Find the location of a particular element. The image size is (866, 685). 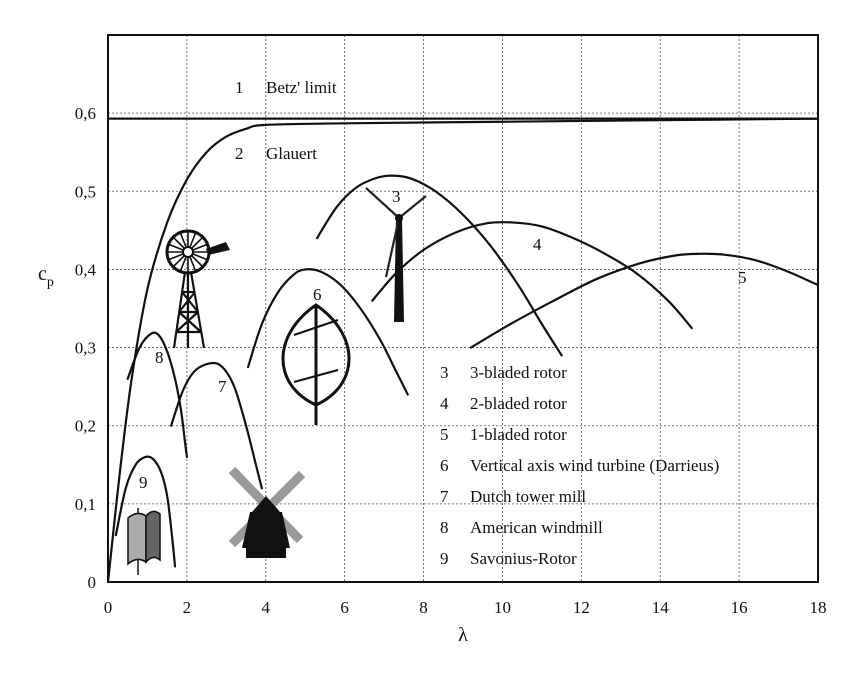

curve-number-4: 4 is located at coordinates (537, 244).